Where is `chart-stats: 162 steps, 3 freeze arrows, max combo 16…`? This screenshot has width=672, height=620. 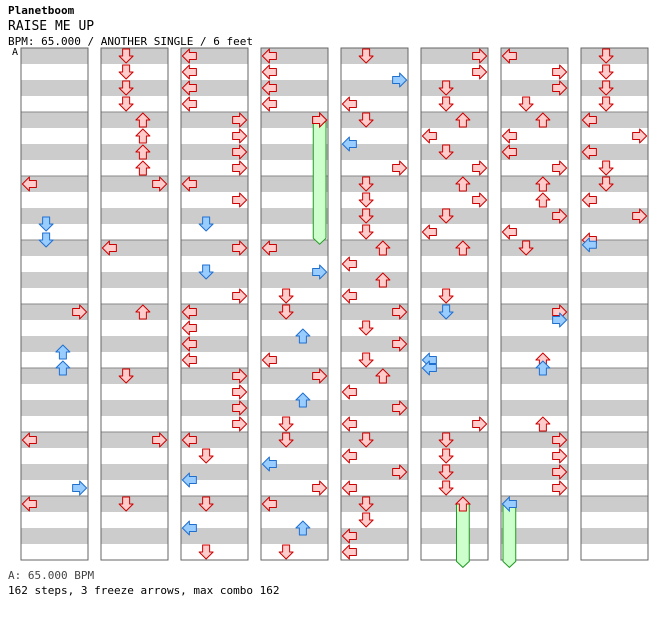 chart-stats: 162 steps, 3 freeze arrows, max combo 16… is located at coordinates (144, 590).